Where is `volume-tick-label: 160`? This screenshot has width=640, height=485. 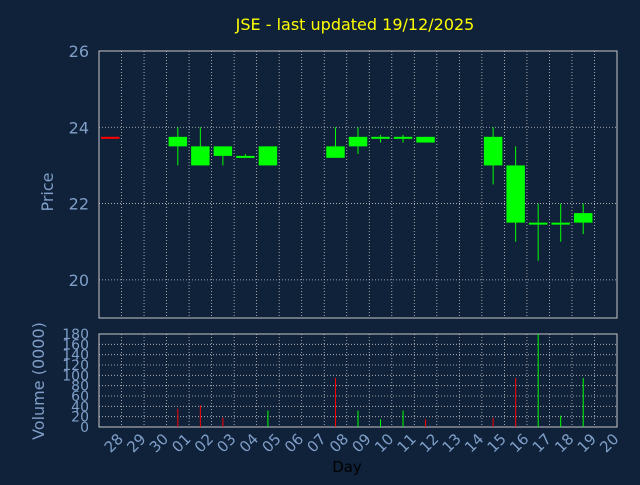 volume-tick-label: 160 is located at coordinates (75, 345).